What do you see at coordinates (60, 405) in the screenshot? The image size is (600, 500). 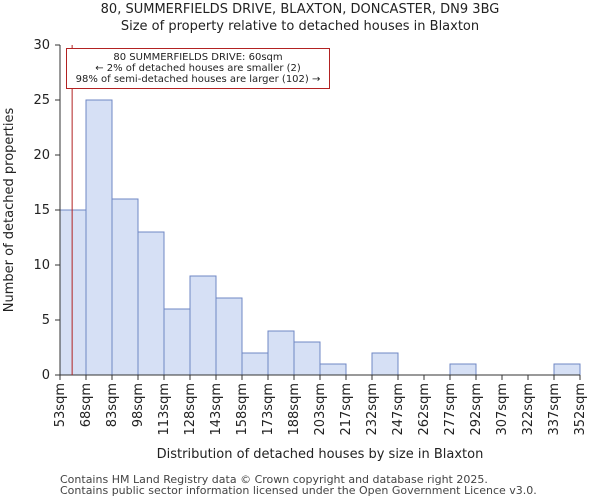 I see `x-tick-label: 53sqm` at bounding box center [60, 405].